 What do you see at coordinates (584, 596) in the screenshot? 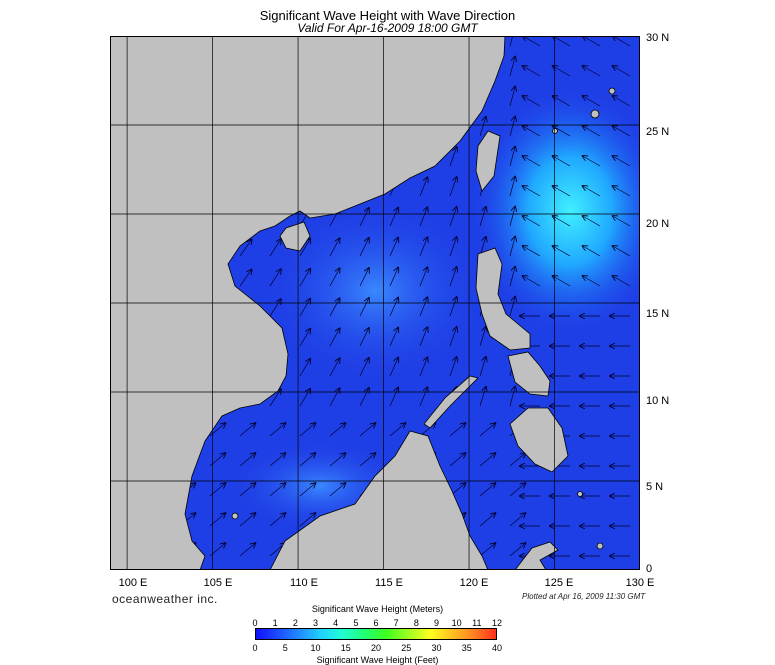
I see `plotted-timestamp: Plotted at Apr 16, 2009 11:30 GMT` at bounding box center [584, 596].